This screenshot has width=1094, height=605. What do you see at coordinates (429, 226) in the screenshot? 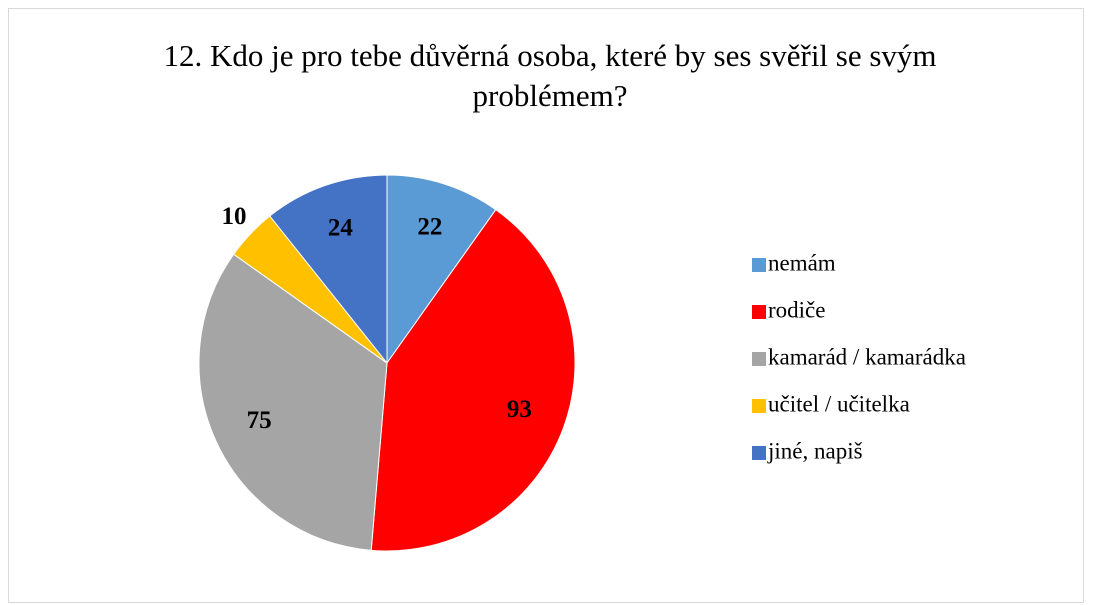
I see `data-label: 22` at bounding box center [429, 226].